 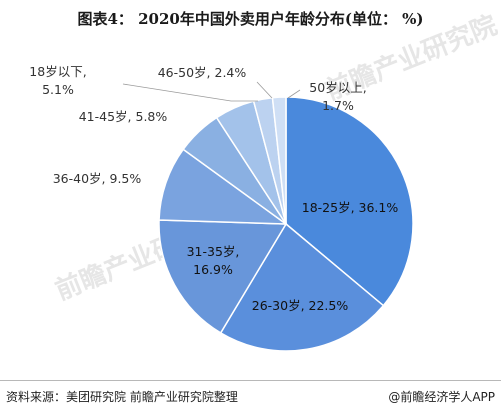 I want to click on leader-lines, so click(x=211, y=91).